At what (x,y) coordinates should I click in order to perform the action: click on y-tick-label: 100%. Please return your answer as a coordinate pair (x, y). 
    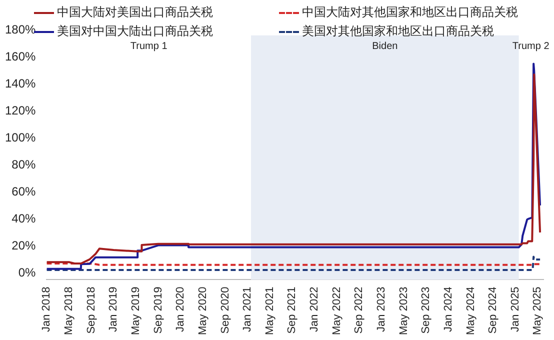
    Looking at the image, I should click on (20, 137).